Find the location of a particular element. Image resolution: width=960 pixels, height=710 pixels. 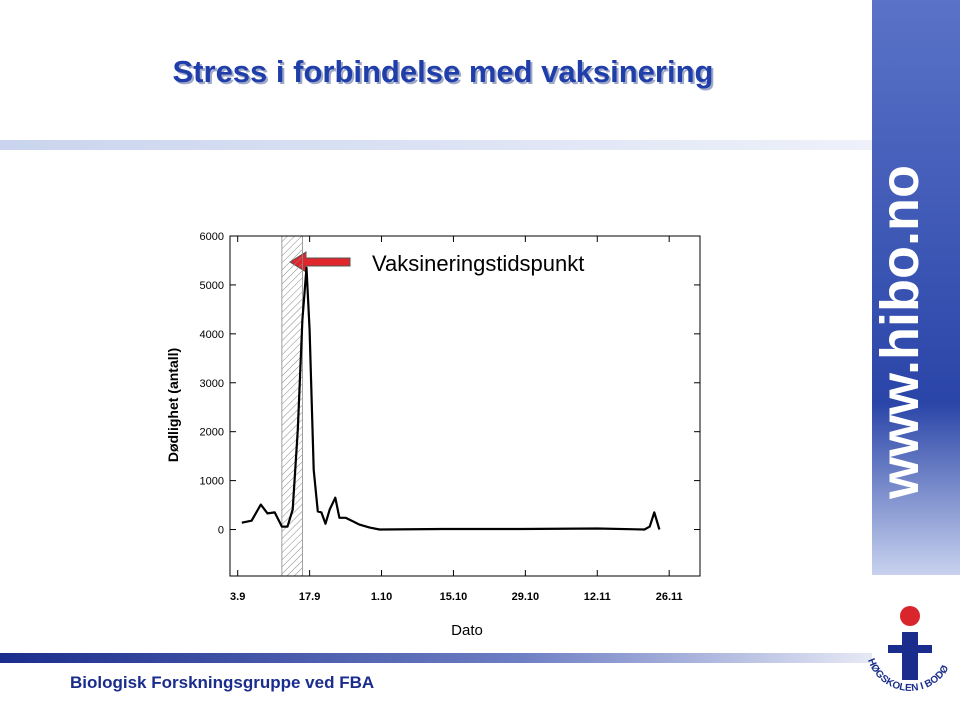

logo-cross is located at coordinates (910, 649).